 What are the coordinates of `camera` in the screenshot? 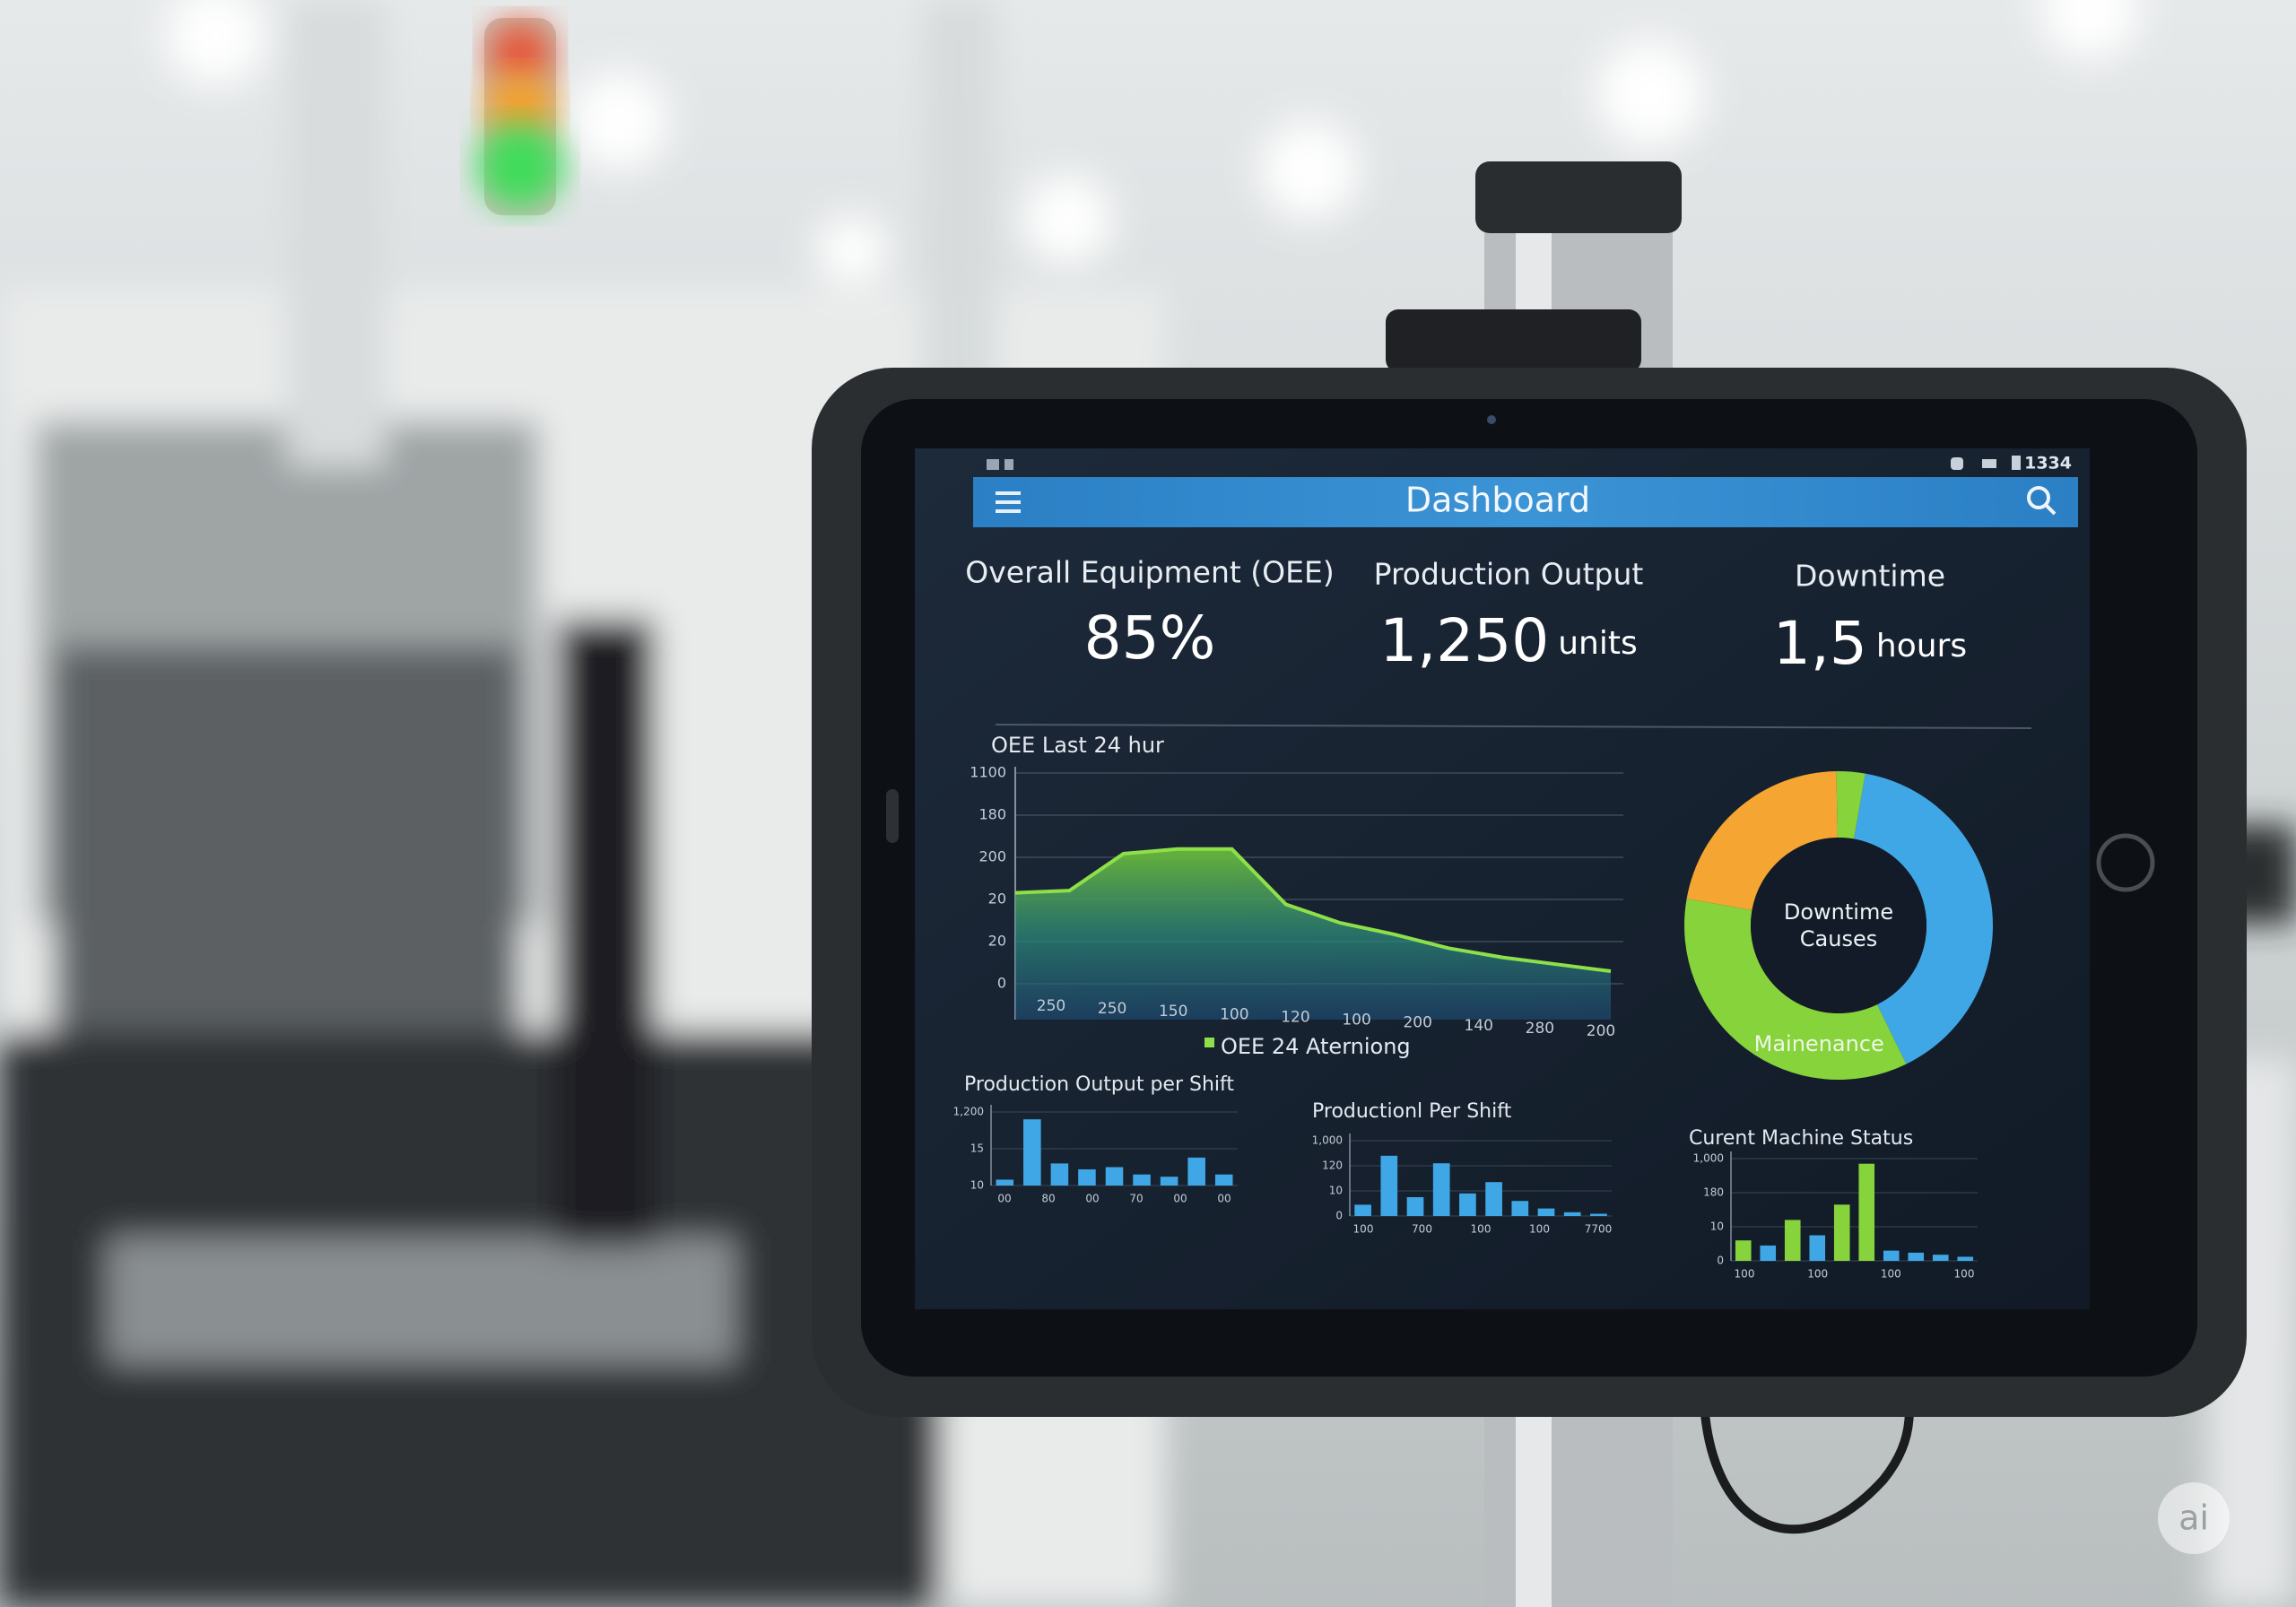 It's located at (1491, 420).